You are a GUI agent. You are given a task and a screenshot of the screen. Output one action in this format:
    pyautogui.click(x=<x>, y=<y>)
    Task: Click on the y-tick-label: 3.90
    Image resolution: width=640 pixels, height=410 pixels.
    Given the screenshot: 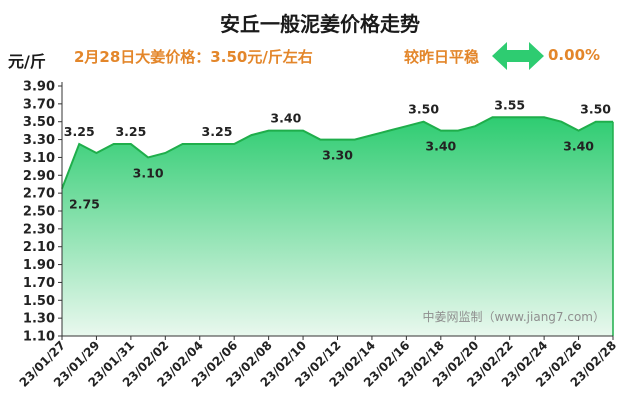 What is the action you would take?
    pyautogui.click(x=39, y=87)
    